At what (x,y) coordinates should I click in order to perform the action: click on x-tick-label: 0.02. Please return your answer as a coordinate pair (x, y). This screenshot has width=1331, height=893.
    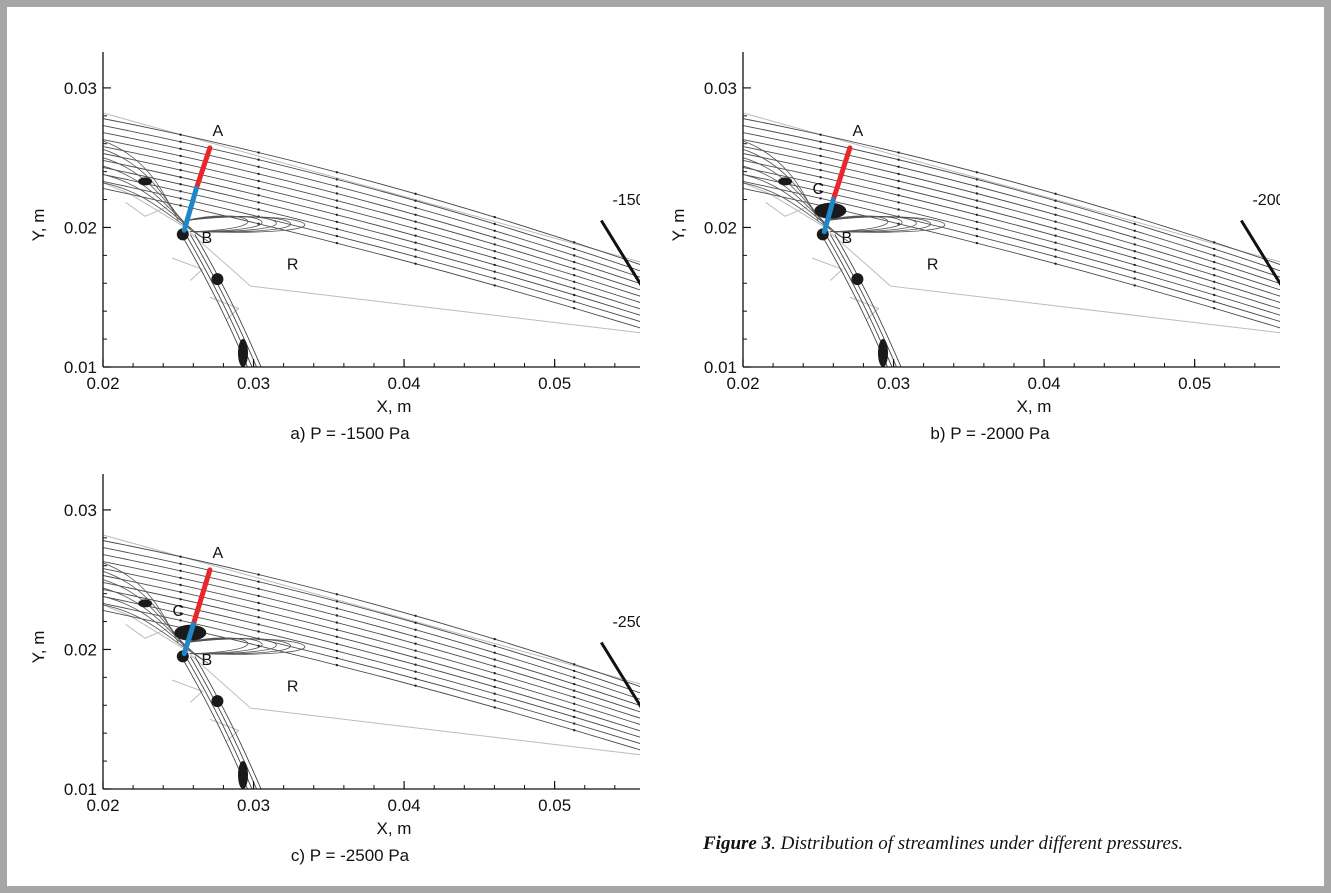
    Looking at the image, I should click on (102, 805).